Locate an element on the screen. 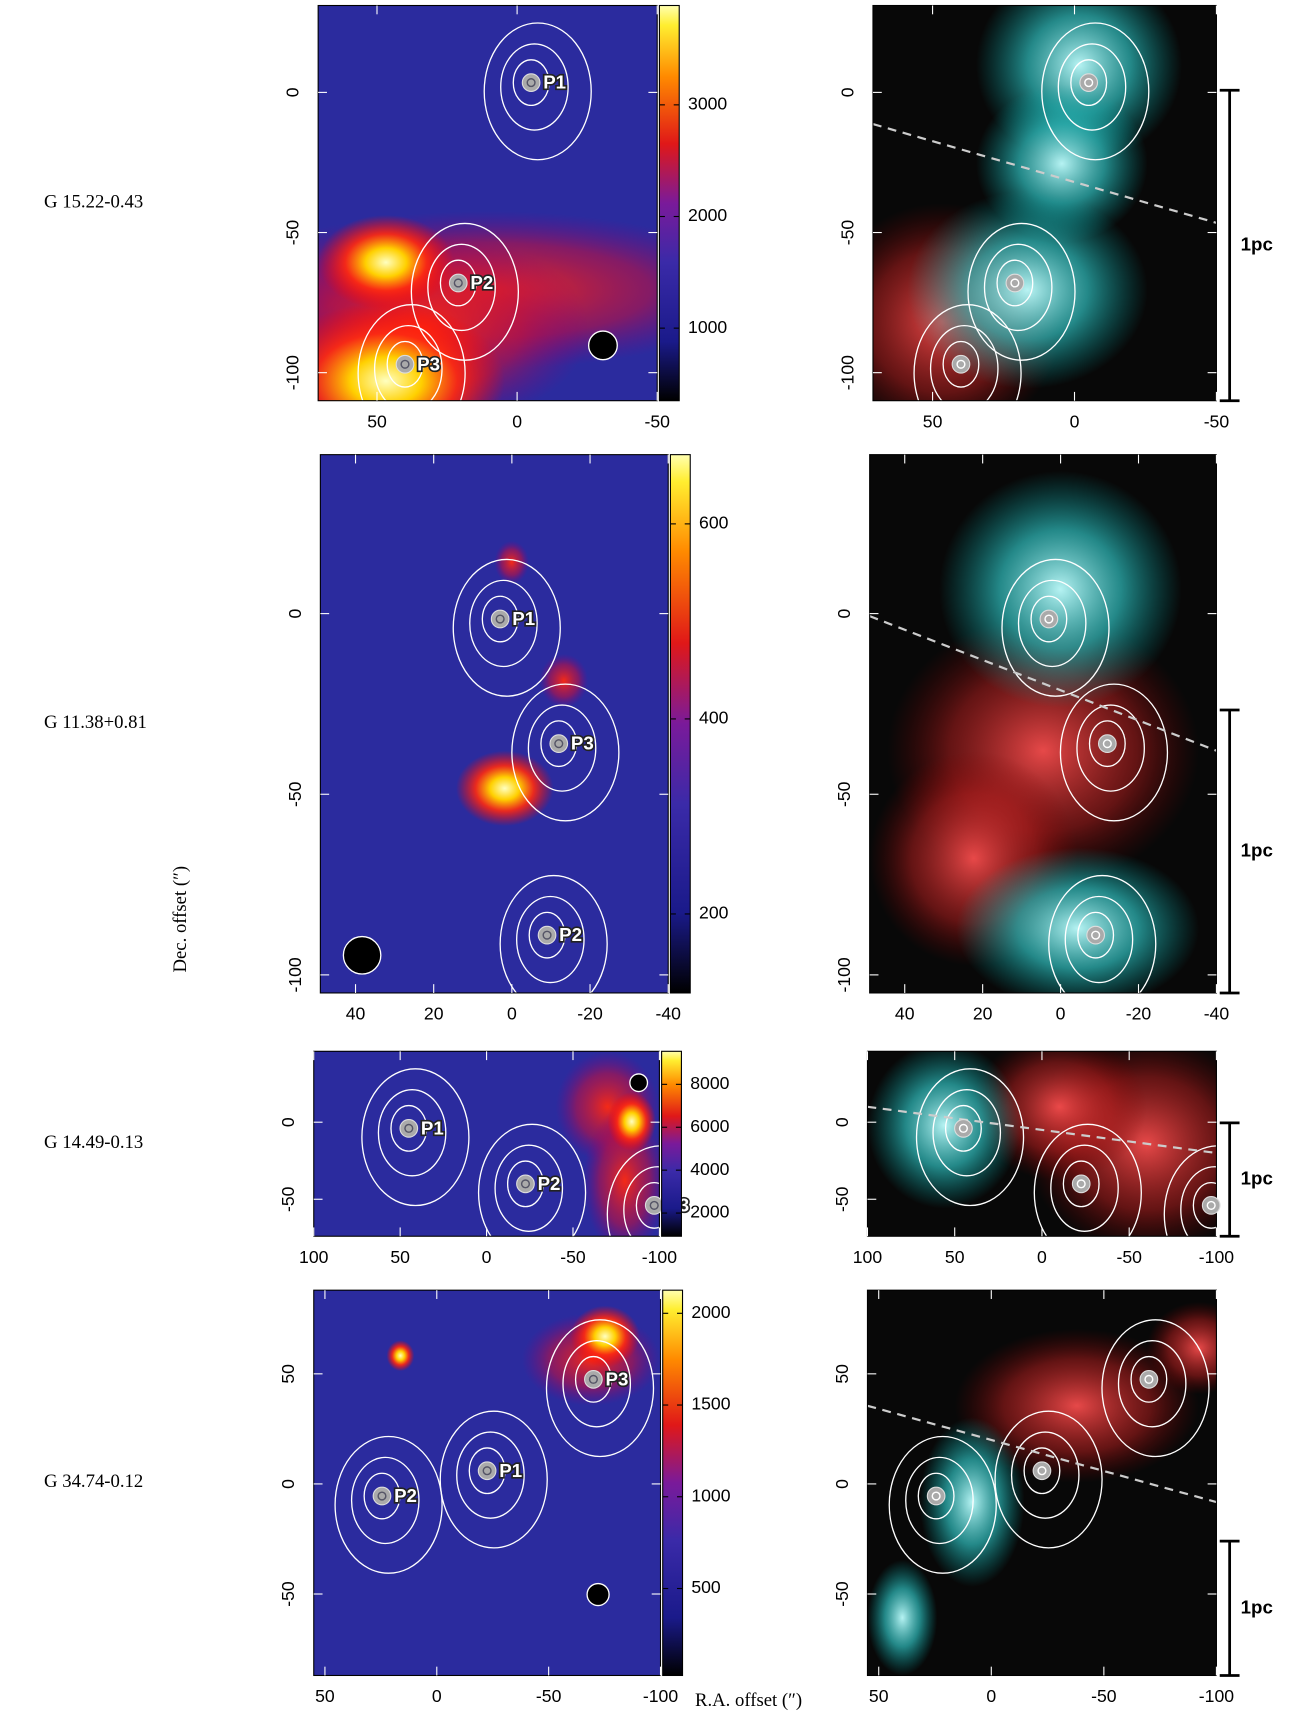 This screenshot has height=1714, width=1299. peak-label: P2 is located at coordinates (405, 1495).